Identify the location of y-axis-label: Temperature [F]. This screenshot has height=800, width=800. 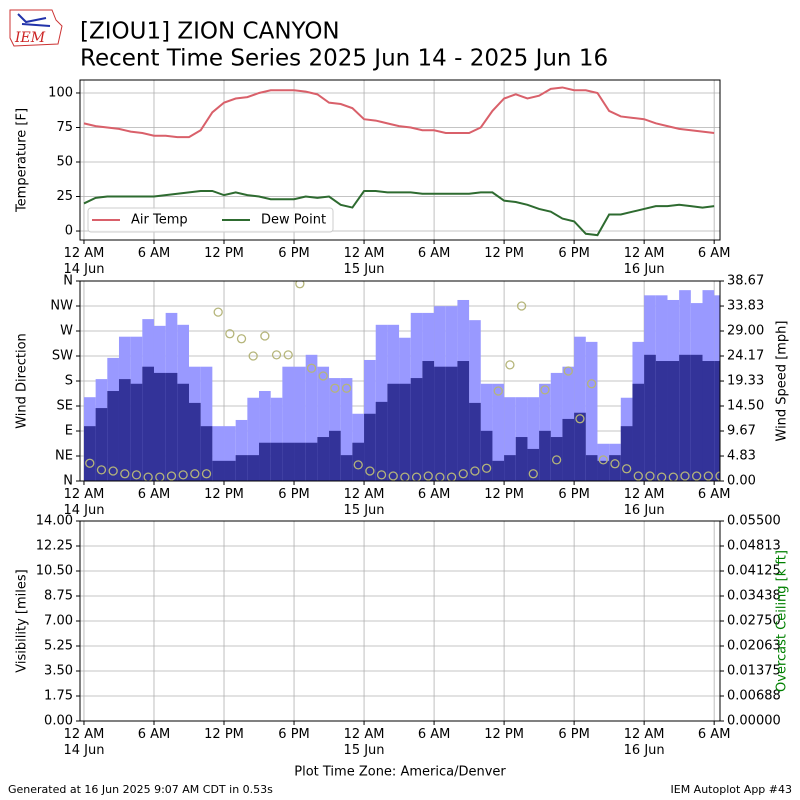
(22, 160).